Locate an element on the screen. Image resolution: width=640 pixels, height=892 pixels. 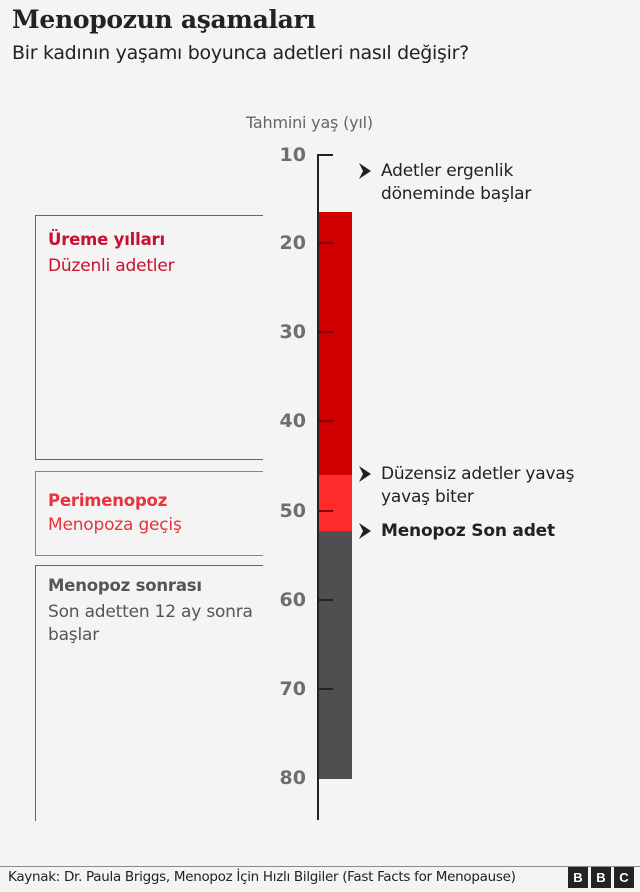
stage-box-perimenopause: Perimenopoz Menopoza geçiş is located at coordinates (149, 513).